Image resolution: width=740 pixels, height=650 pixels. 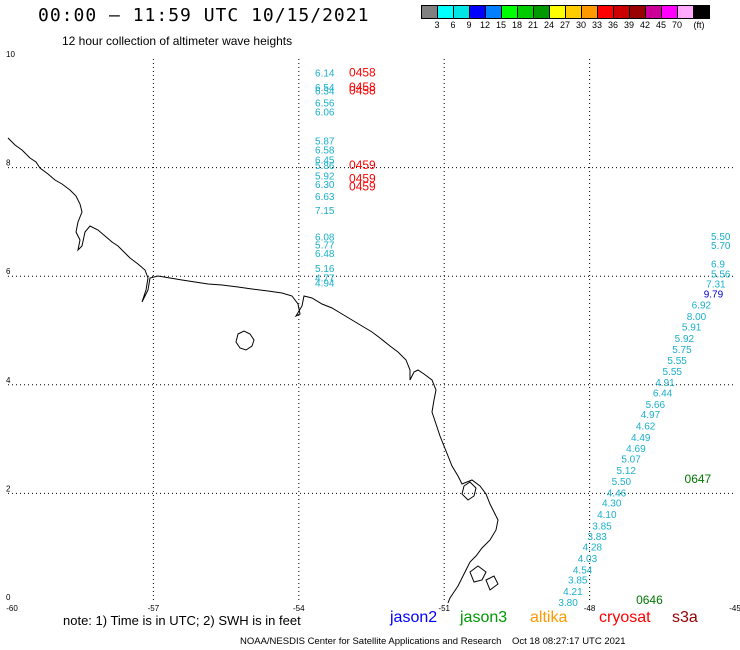 What do you see at coordinates (625, 617) in the screenshot?
I see `mission-cryosat: cryosat` at bounding box center [625, 617].